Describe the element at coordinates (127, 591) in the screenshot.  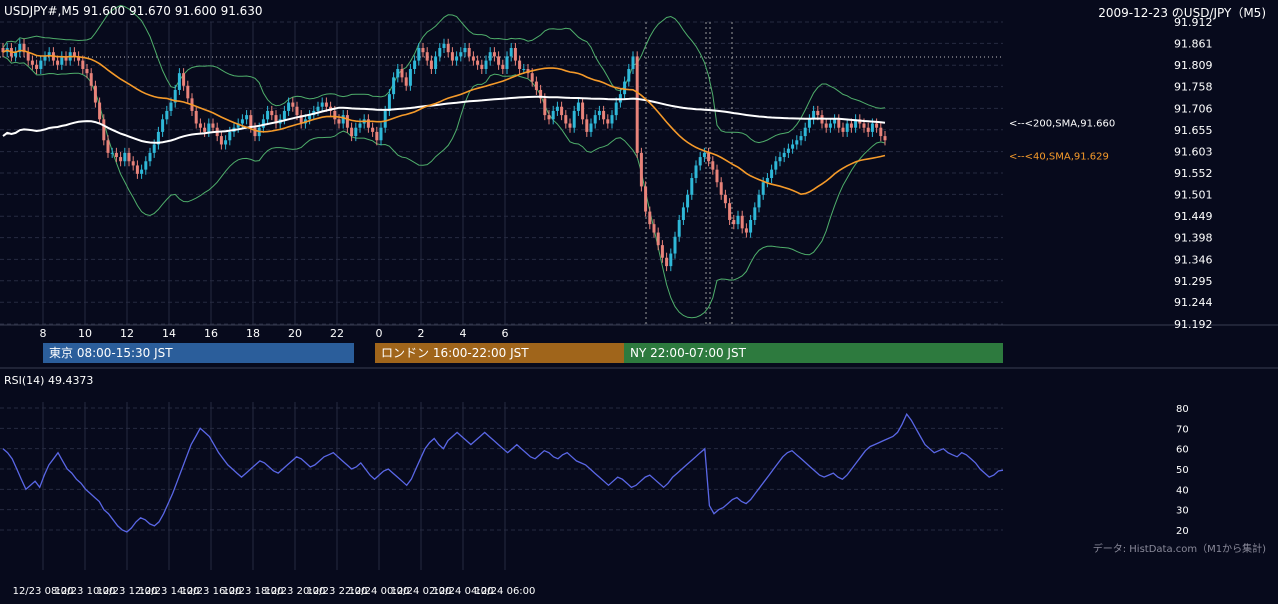
I see `time-tick-label: 12/23 12:00` at that location.